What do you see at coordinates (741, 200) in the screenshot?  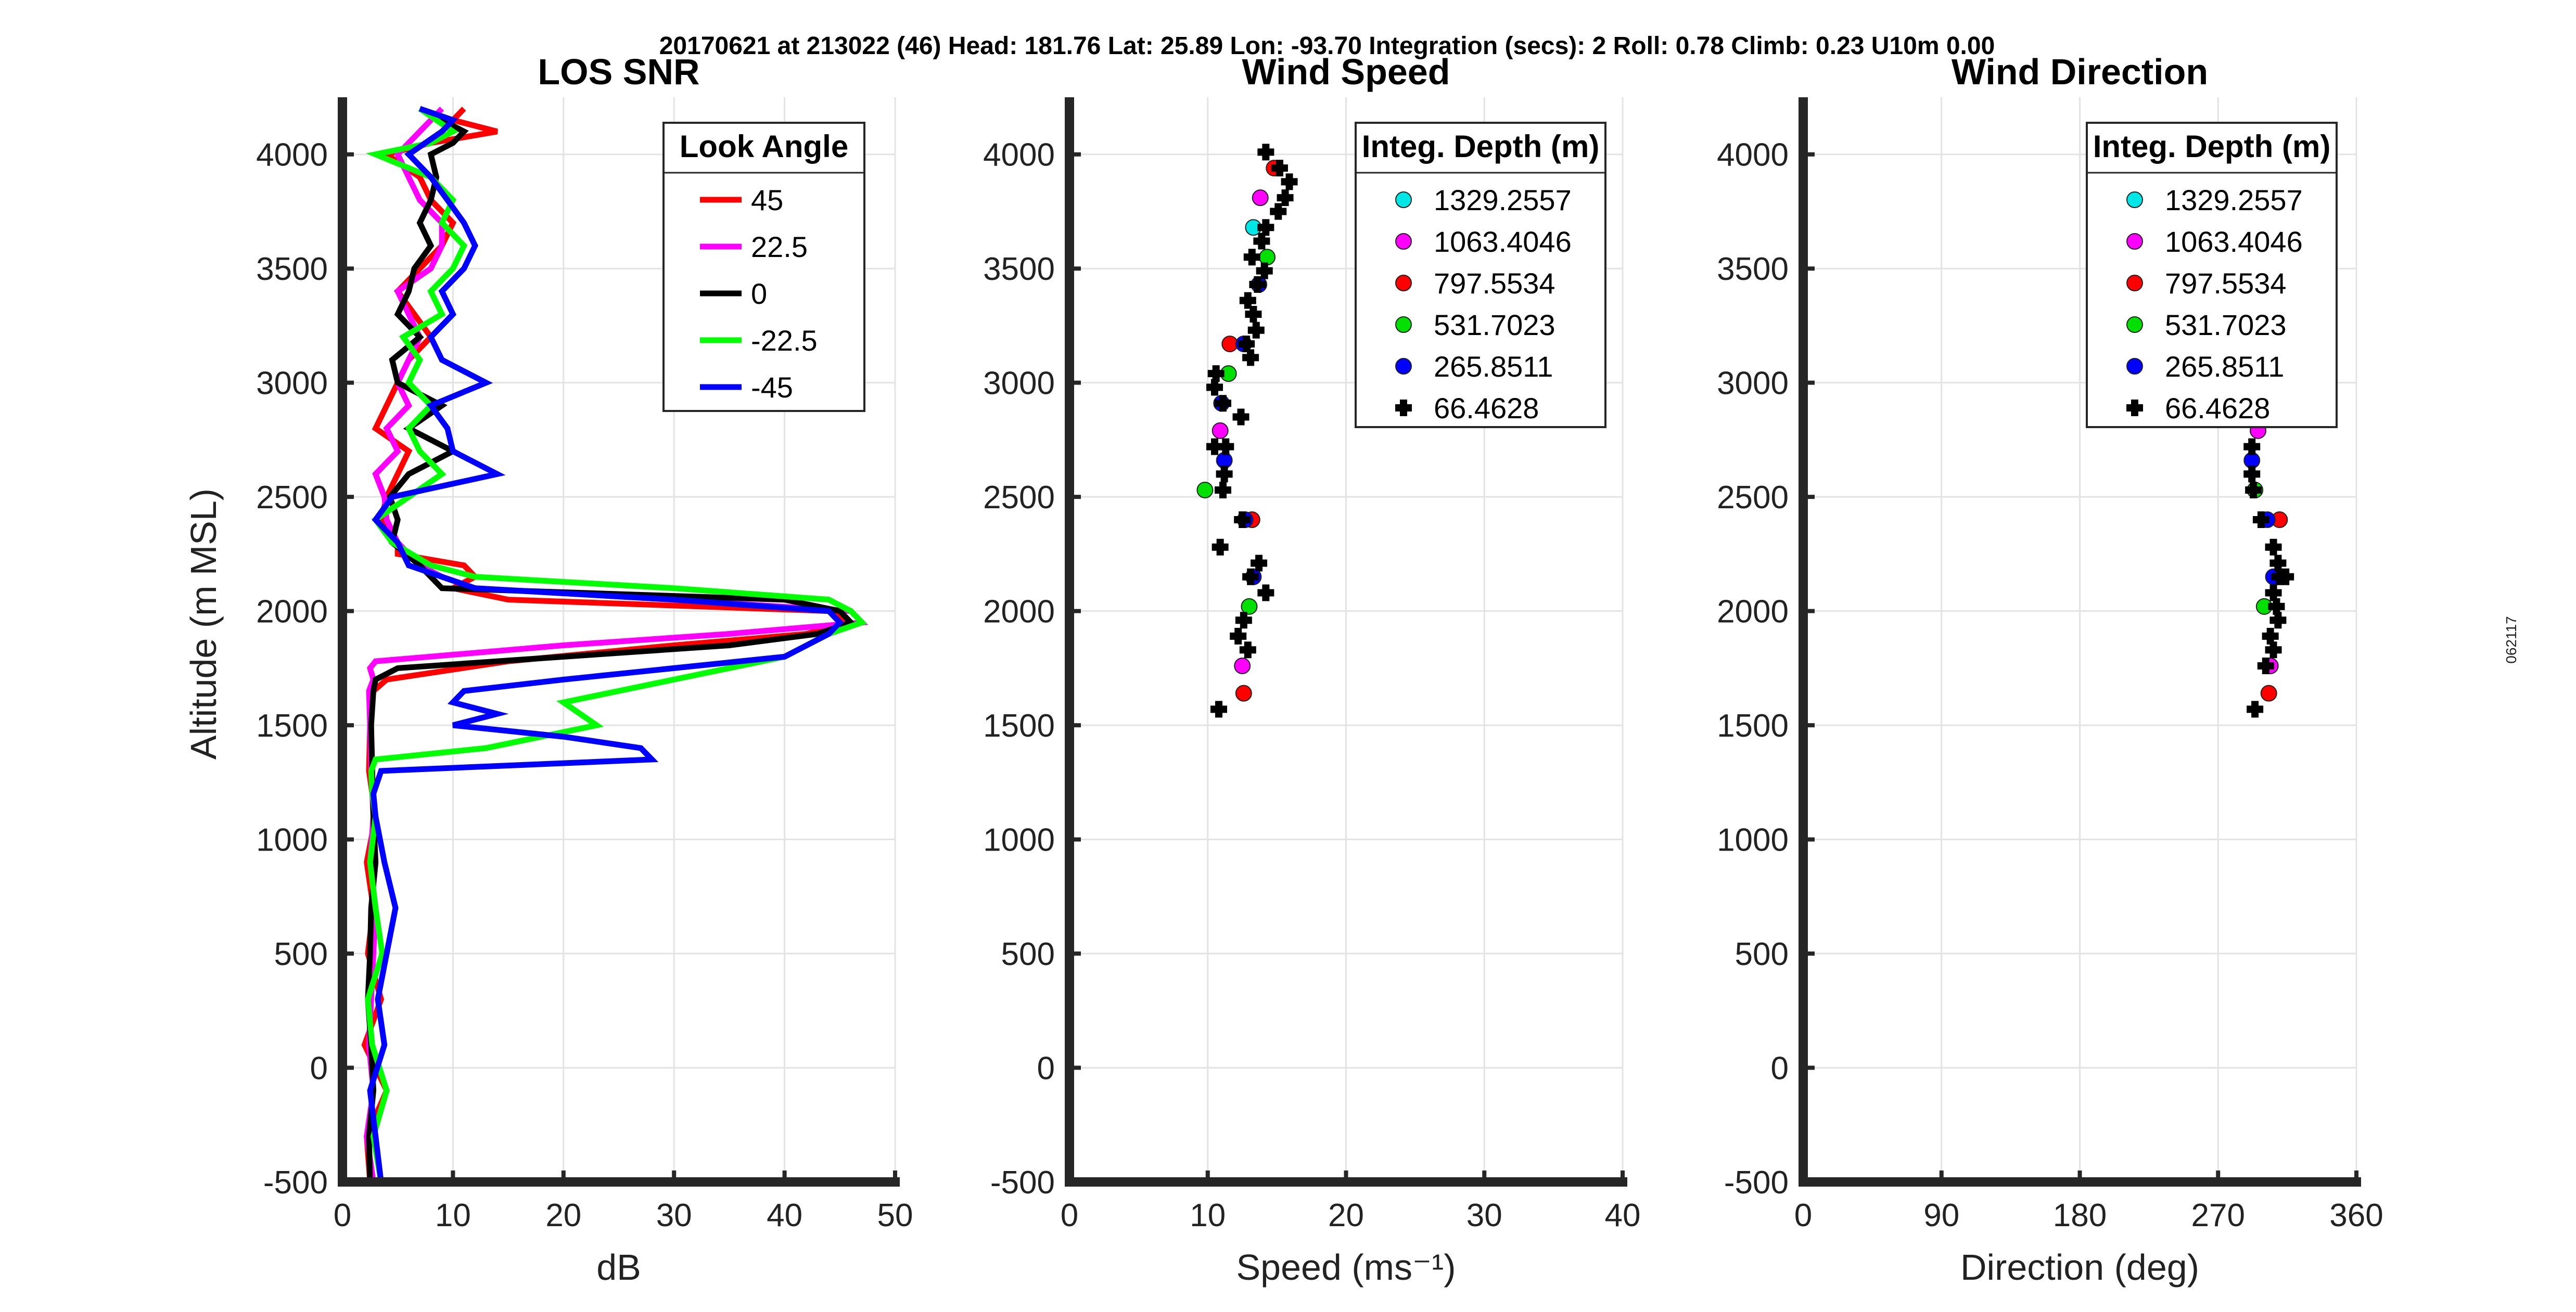 I see `legend-item: 45` at bounding box center [741, 200].